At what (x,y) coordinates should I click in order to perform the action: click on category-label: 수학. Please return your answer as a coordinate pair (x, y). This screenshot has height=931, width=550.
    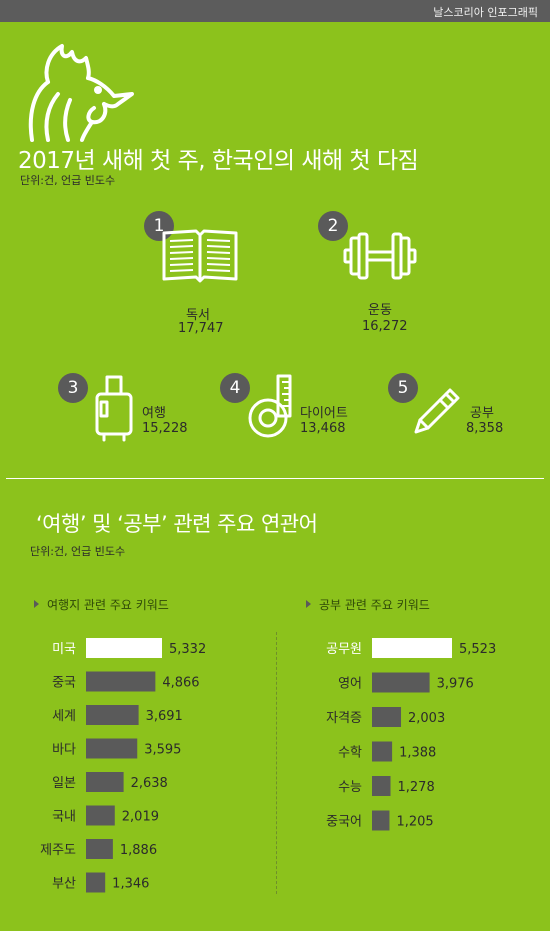
    Looking at the image, I should click on (350, 753).